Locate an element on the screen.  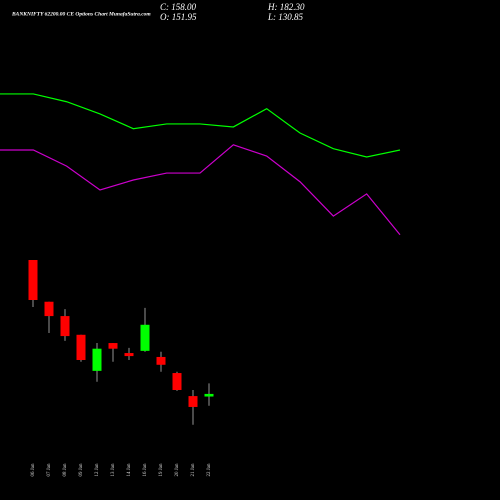
x-tick-label: 12 Jan is located at coordinates (97, 469).